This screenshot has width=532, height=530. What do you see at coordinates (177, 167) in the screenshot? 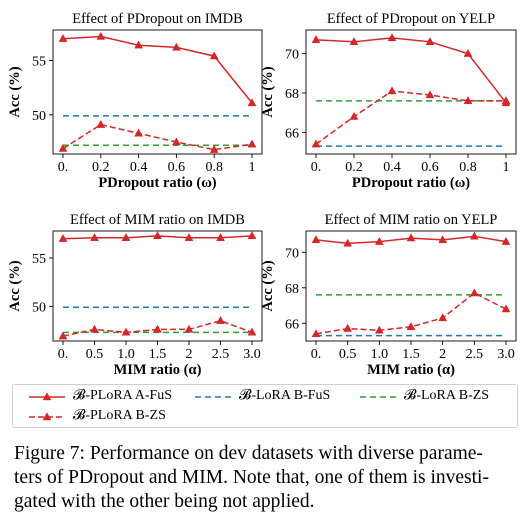
I see `x-tick-label: 0.6` at bounding box center [177, 167].